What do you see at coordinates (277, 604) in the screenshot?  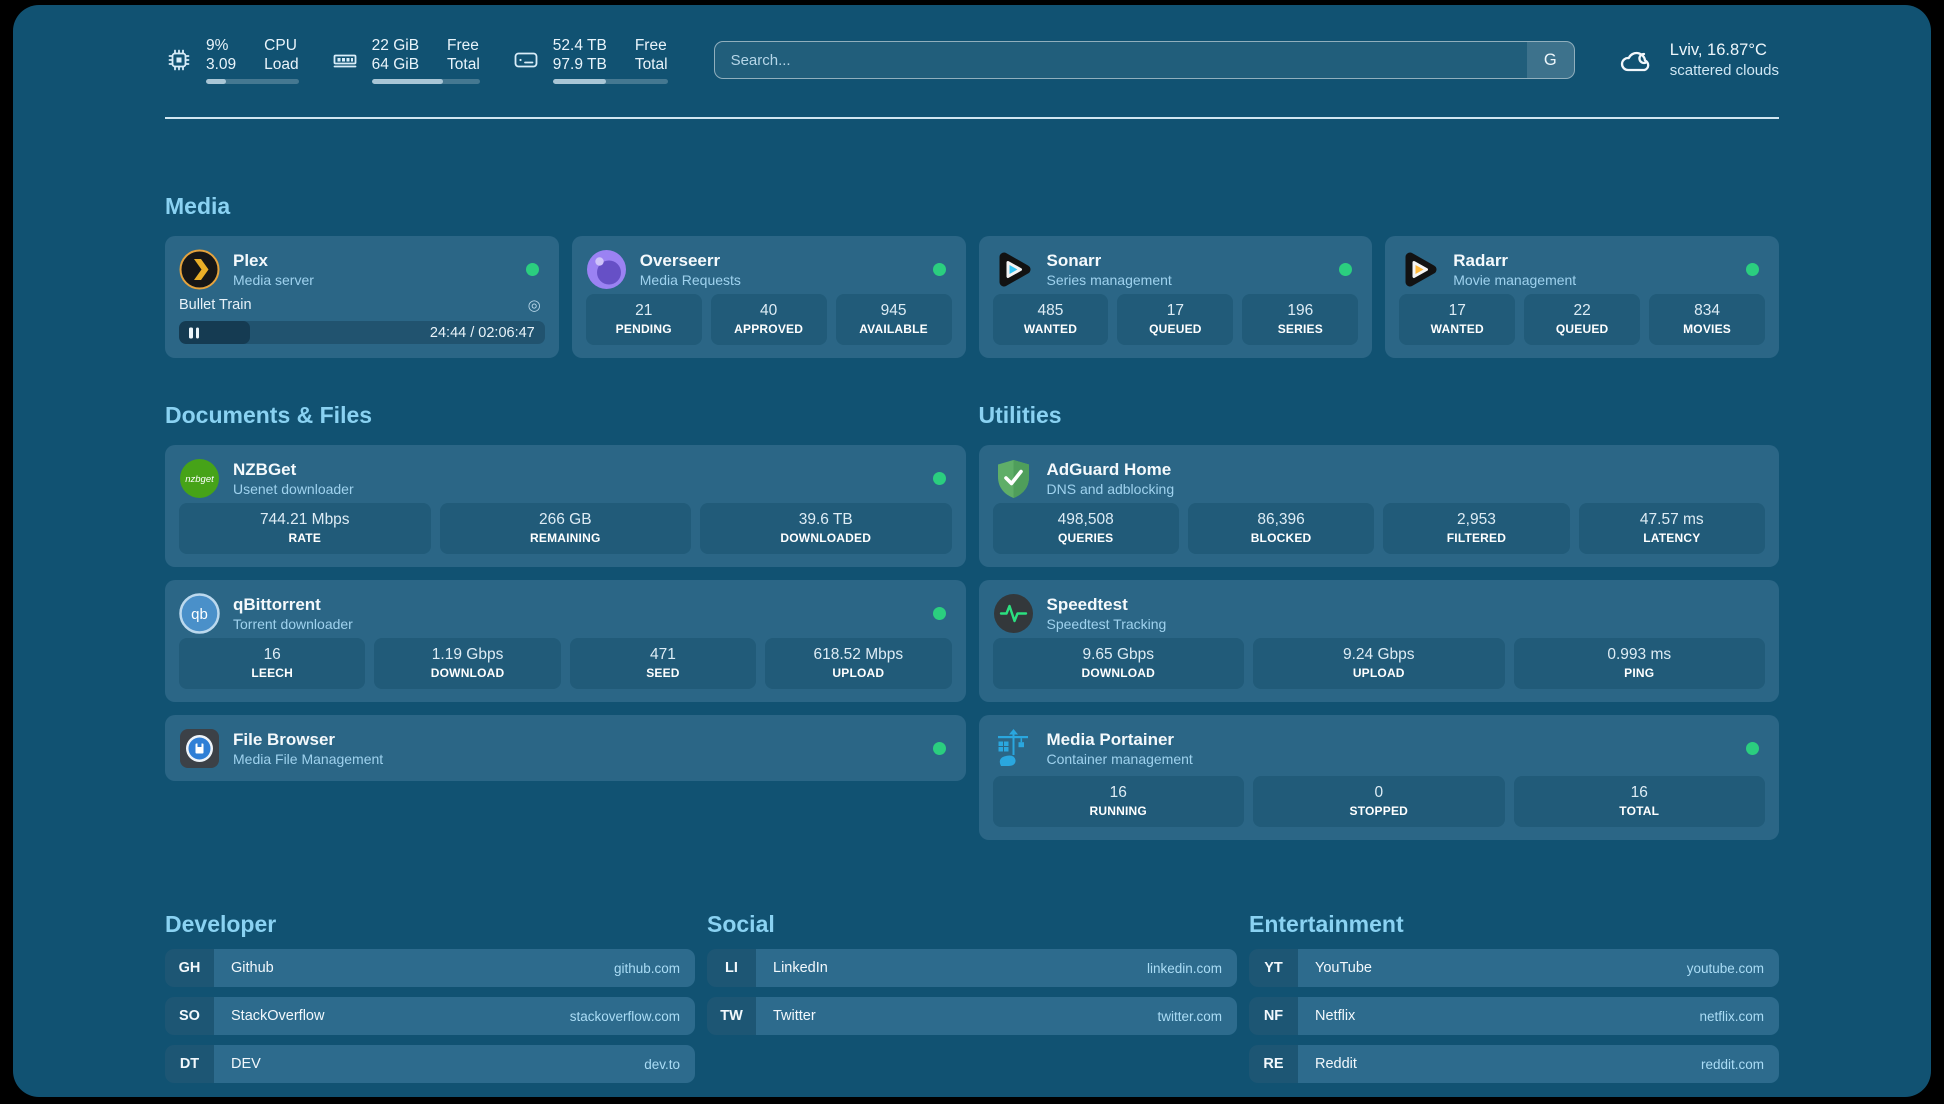 I see `service-title: qBittorrent` at bounding box center [277, 604].